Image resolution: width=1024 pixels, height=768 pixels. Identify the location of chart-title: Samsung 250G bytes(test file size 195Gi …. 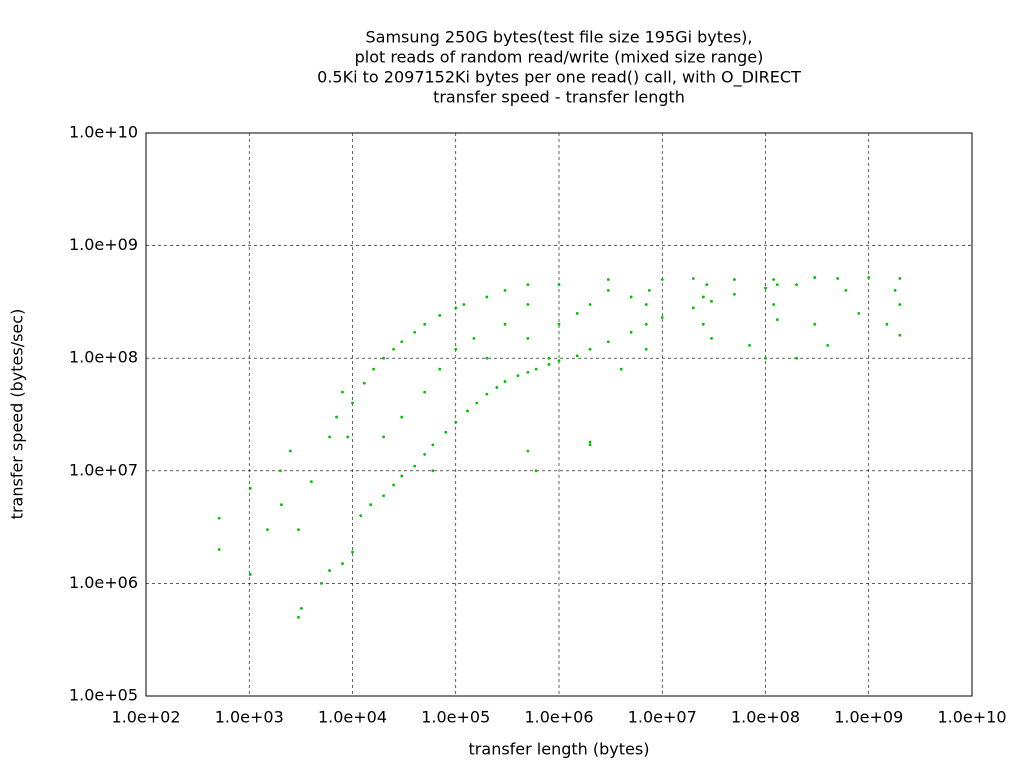
(559, 37).